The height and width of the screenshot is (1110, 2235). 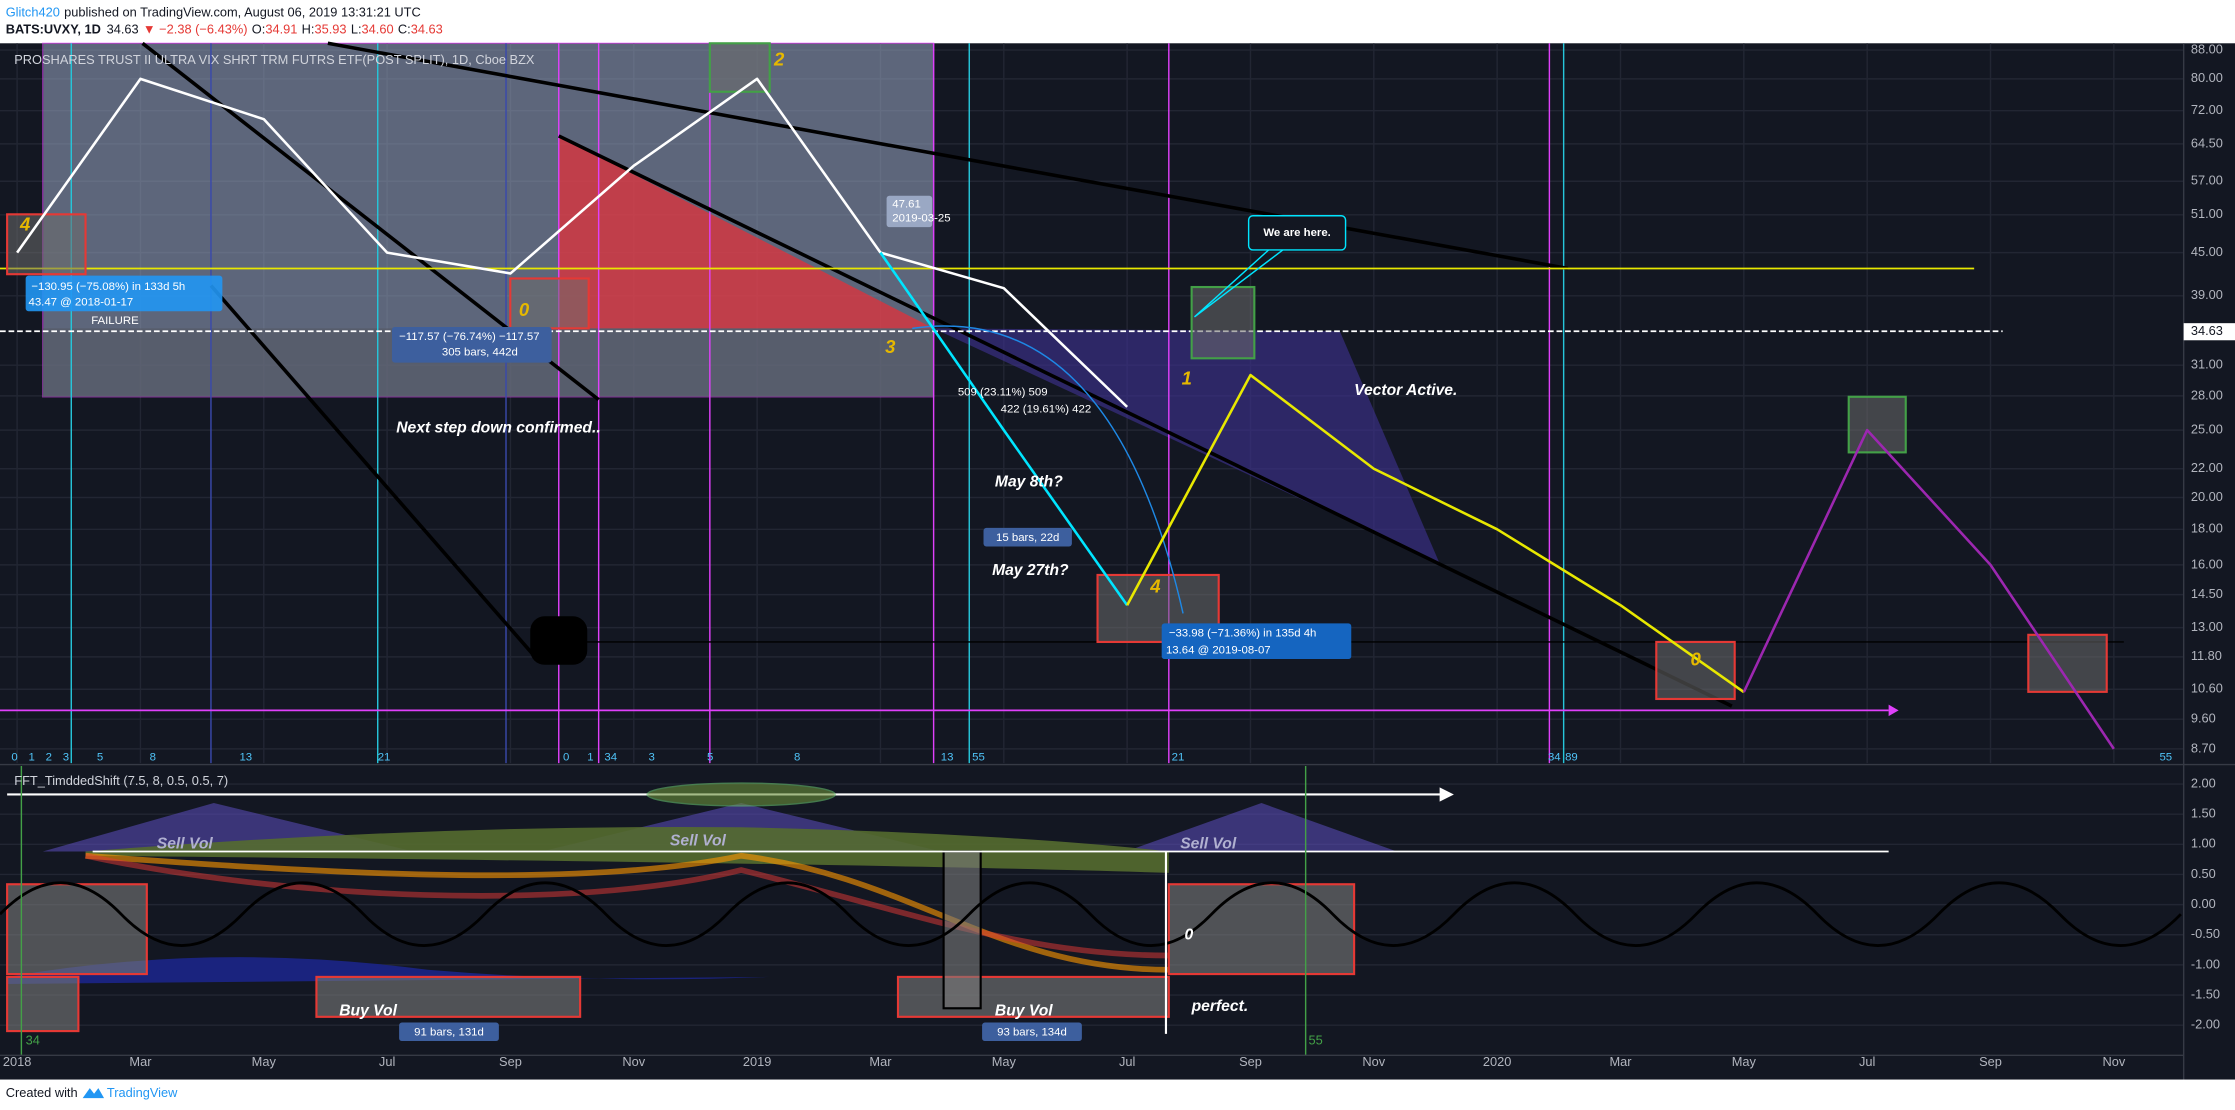 What do you see at coordinates (356, 29) in the screenshot?
I see `ohlc: L:` at bounding box center [356, 29].